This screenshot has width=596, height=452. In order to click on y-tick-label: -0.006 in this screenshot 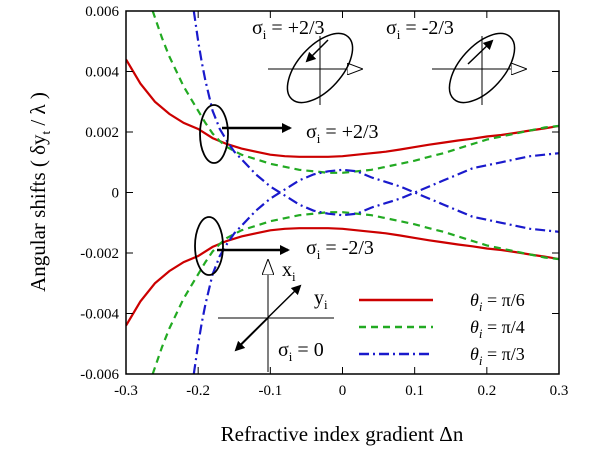, I will do `click(99, 375)`.